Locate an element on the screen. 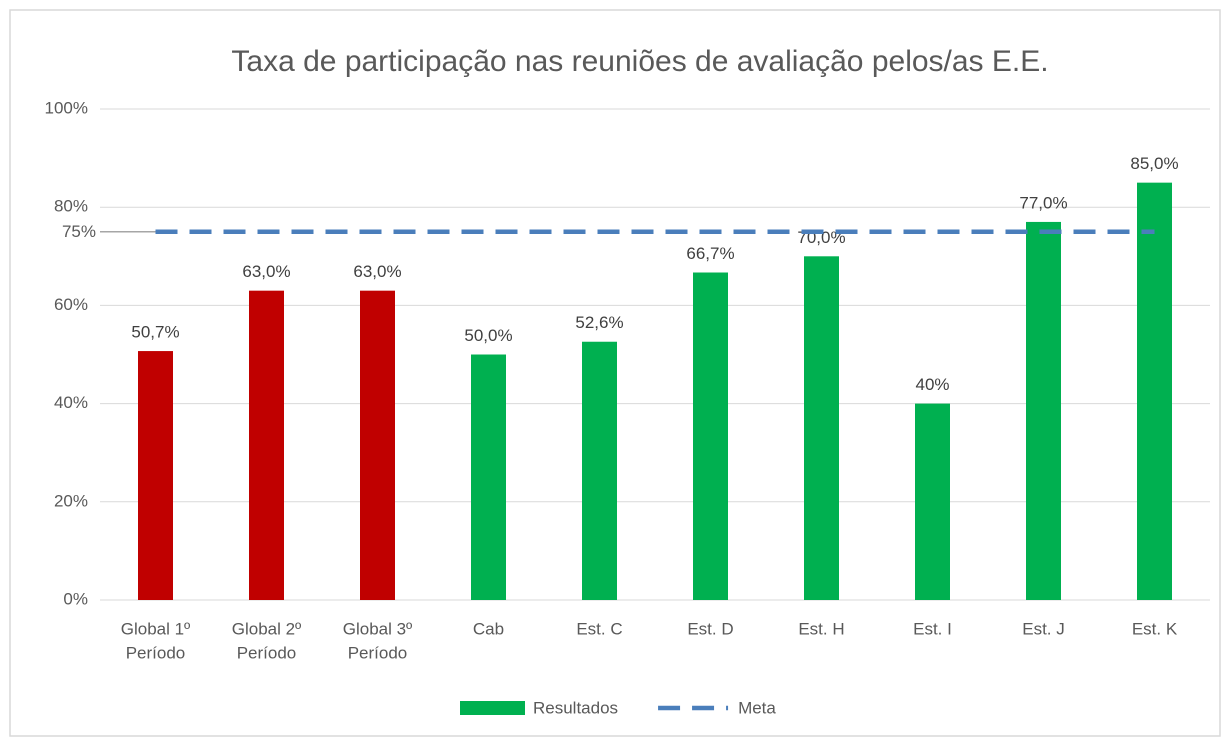 The height and width of the screenshot is (740, 1225). legend-label: Meta is located at coordinates (757, 707).